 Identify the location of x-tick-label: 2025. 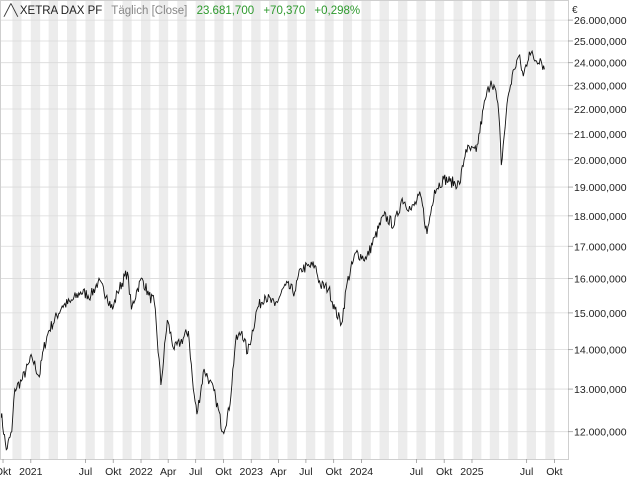
(472, 472).